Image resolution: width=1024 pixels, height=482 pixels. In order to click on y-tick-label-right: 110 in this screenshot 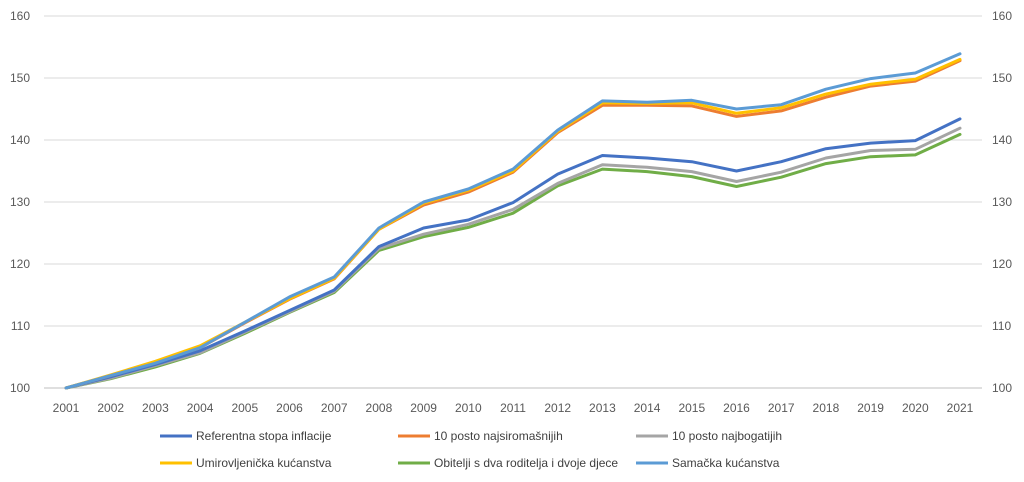, I will do `click(1001, 326)`.